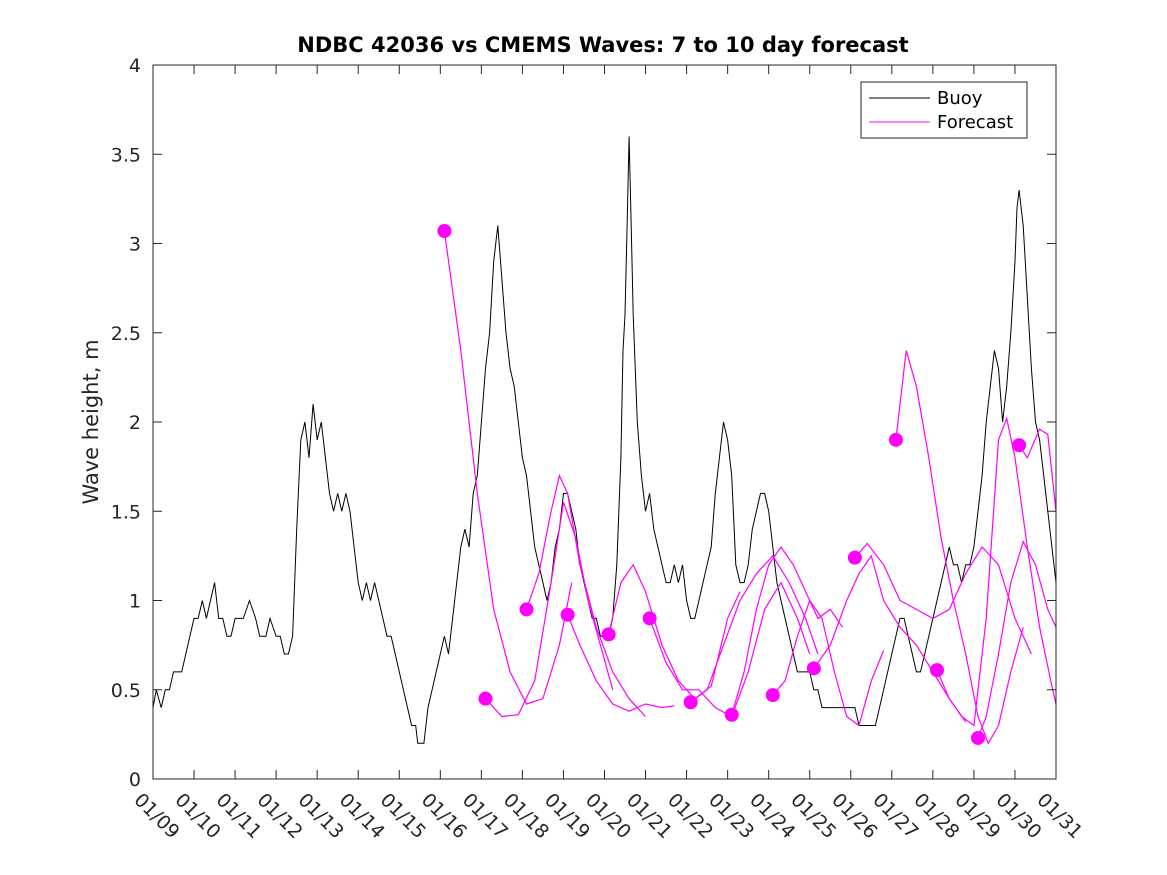 The image size is (1167, 875). I want to click on y-tick-label: 4, so click(135, 66).